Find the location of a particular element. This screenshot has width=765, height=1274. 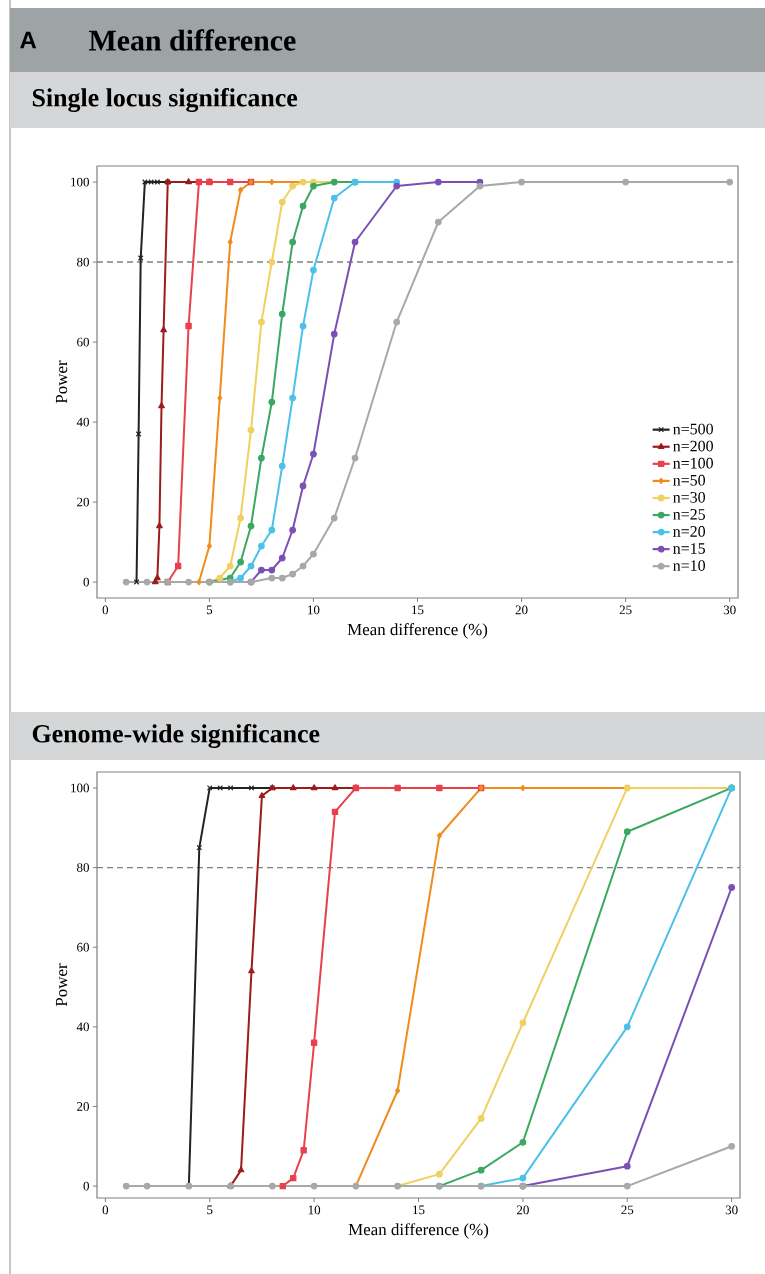

legend-label: n=30 is located at coordinates (689, 497).